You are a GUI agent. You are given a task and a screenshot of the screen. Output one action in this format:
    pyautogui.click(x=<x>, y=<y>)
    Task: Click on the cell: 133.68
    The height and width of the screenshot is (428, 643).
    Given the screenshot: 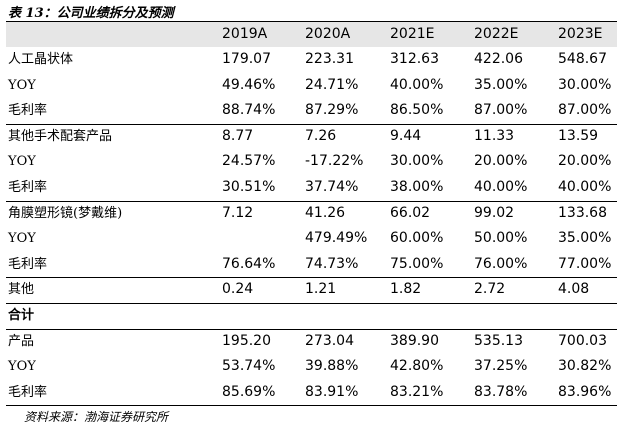 What is the action you would take?
    pyautogui.click(x=582, y=212)
    